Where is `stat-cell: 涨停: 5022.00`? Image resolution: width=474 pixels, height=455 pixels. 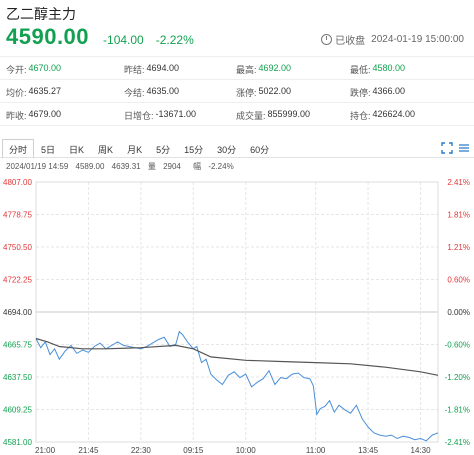 stat-cell: 涨停: 5022.00 is located at coordinates (263, 92).